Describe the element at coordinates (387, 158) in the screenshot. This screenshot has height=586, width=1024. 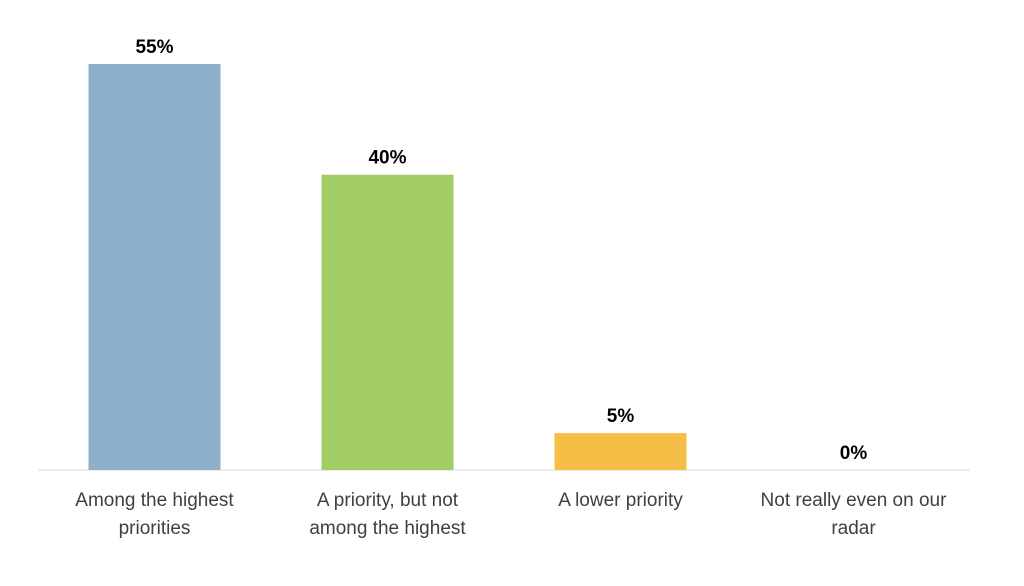
I see `data-label-2: 40%` at that location.